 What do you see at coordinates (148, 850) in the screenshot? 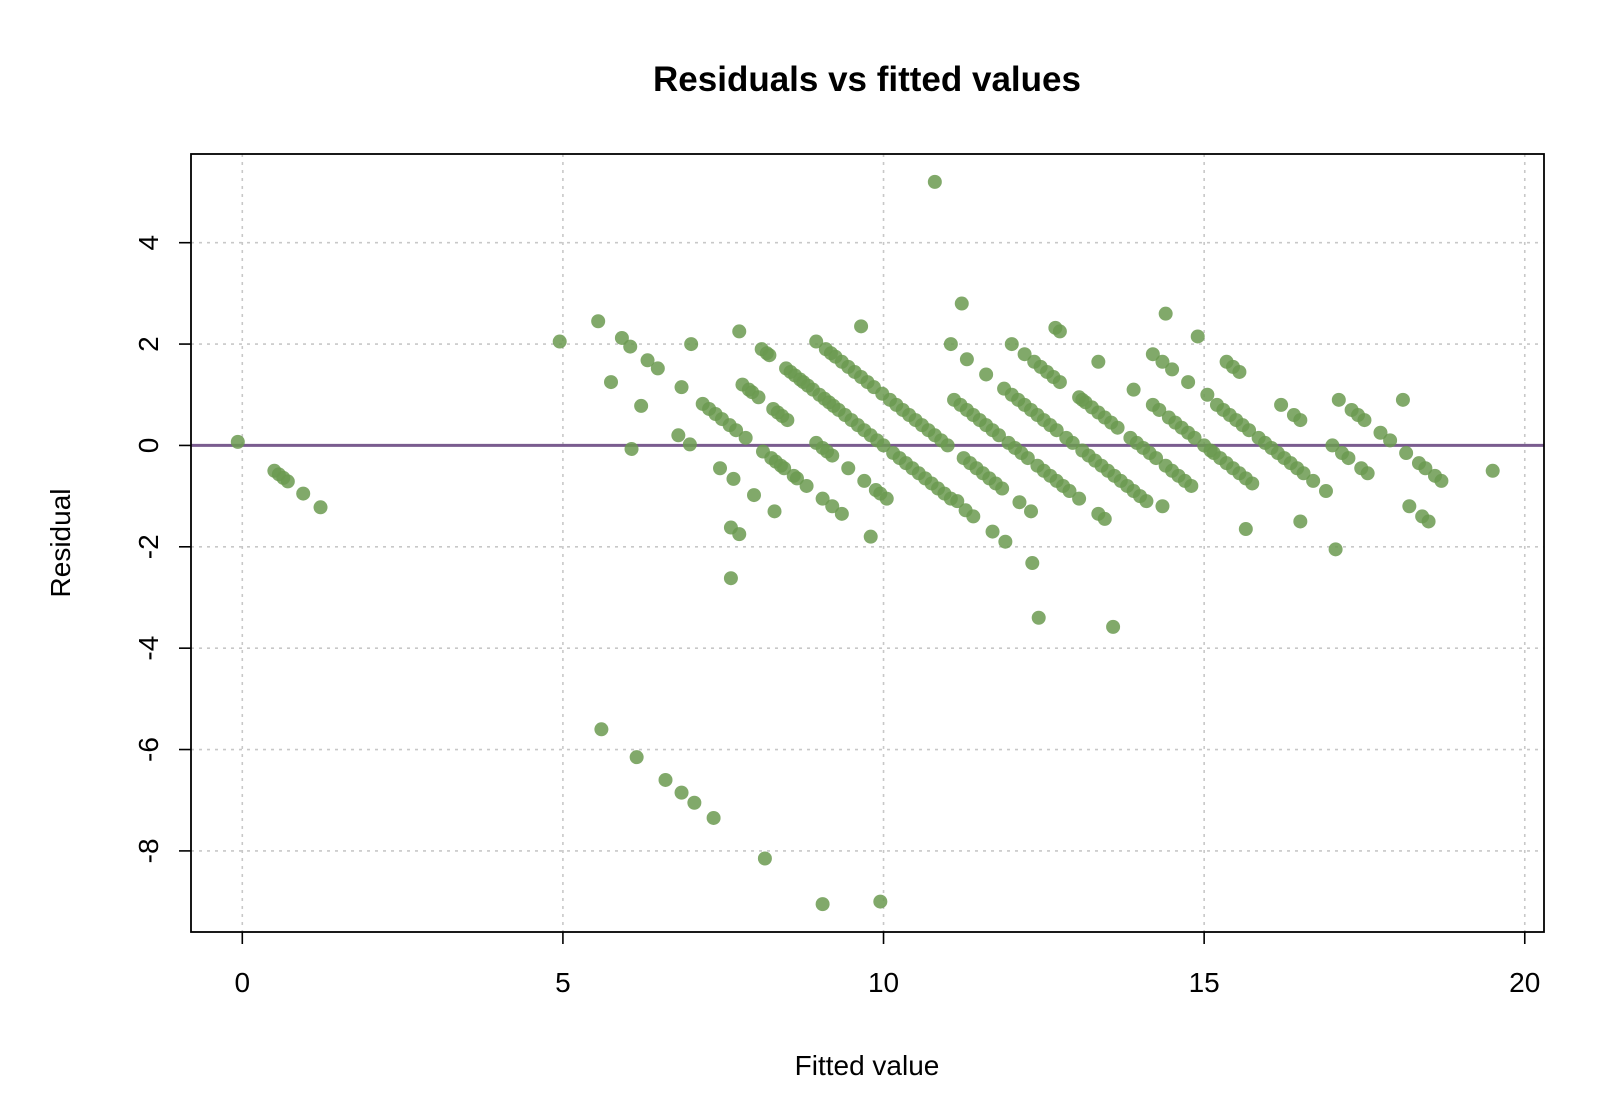
I see `y-tick-label: -8` at bounding box center [148, 850].